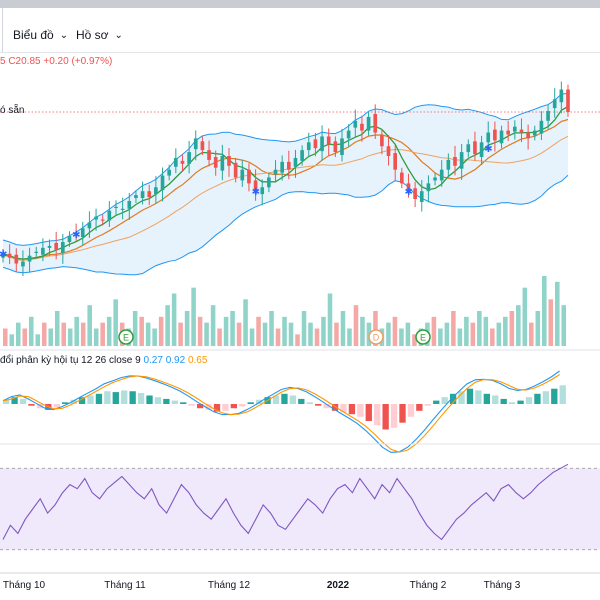 The width and height of the screenshot is (600, 600). Describe the element at coordinates (92, 35) in the screenshot. I see `profile-menu-label: Hồ sơ` at that location.